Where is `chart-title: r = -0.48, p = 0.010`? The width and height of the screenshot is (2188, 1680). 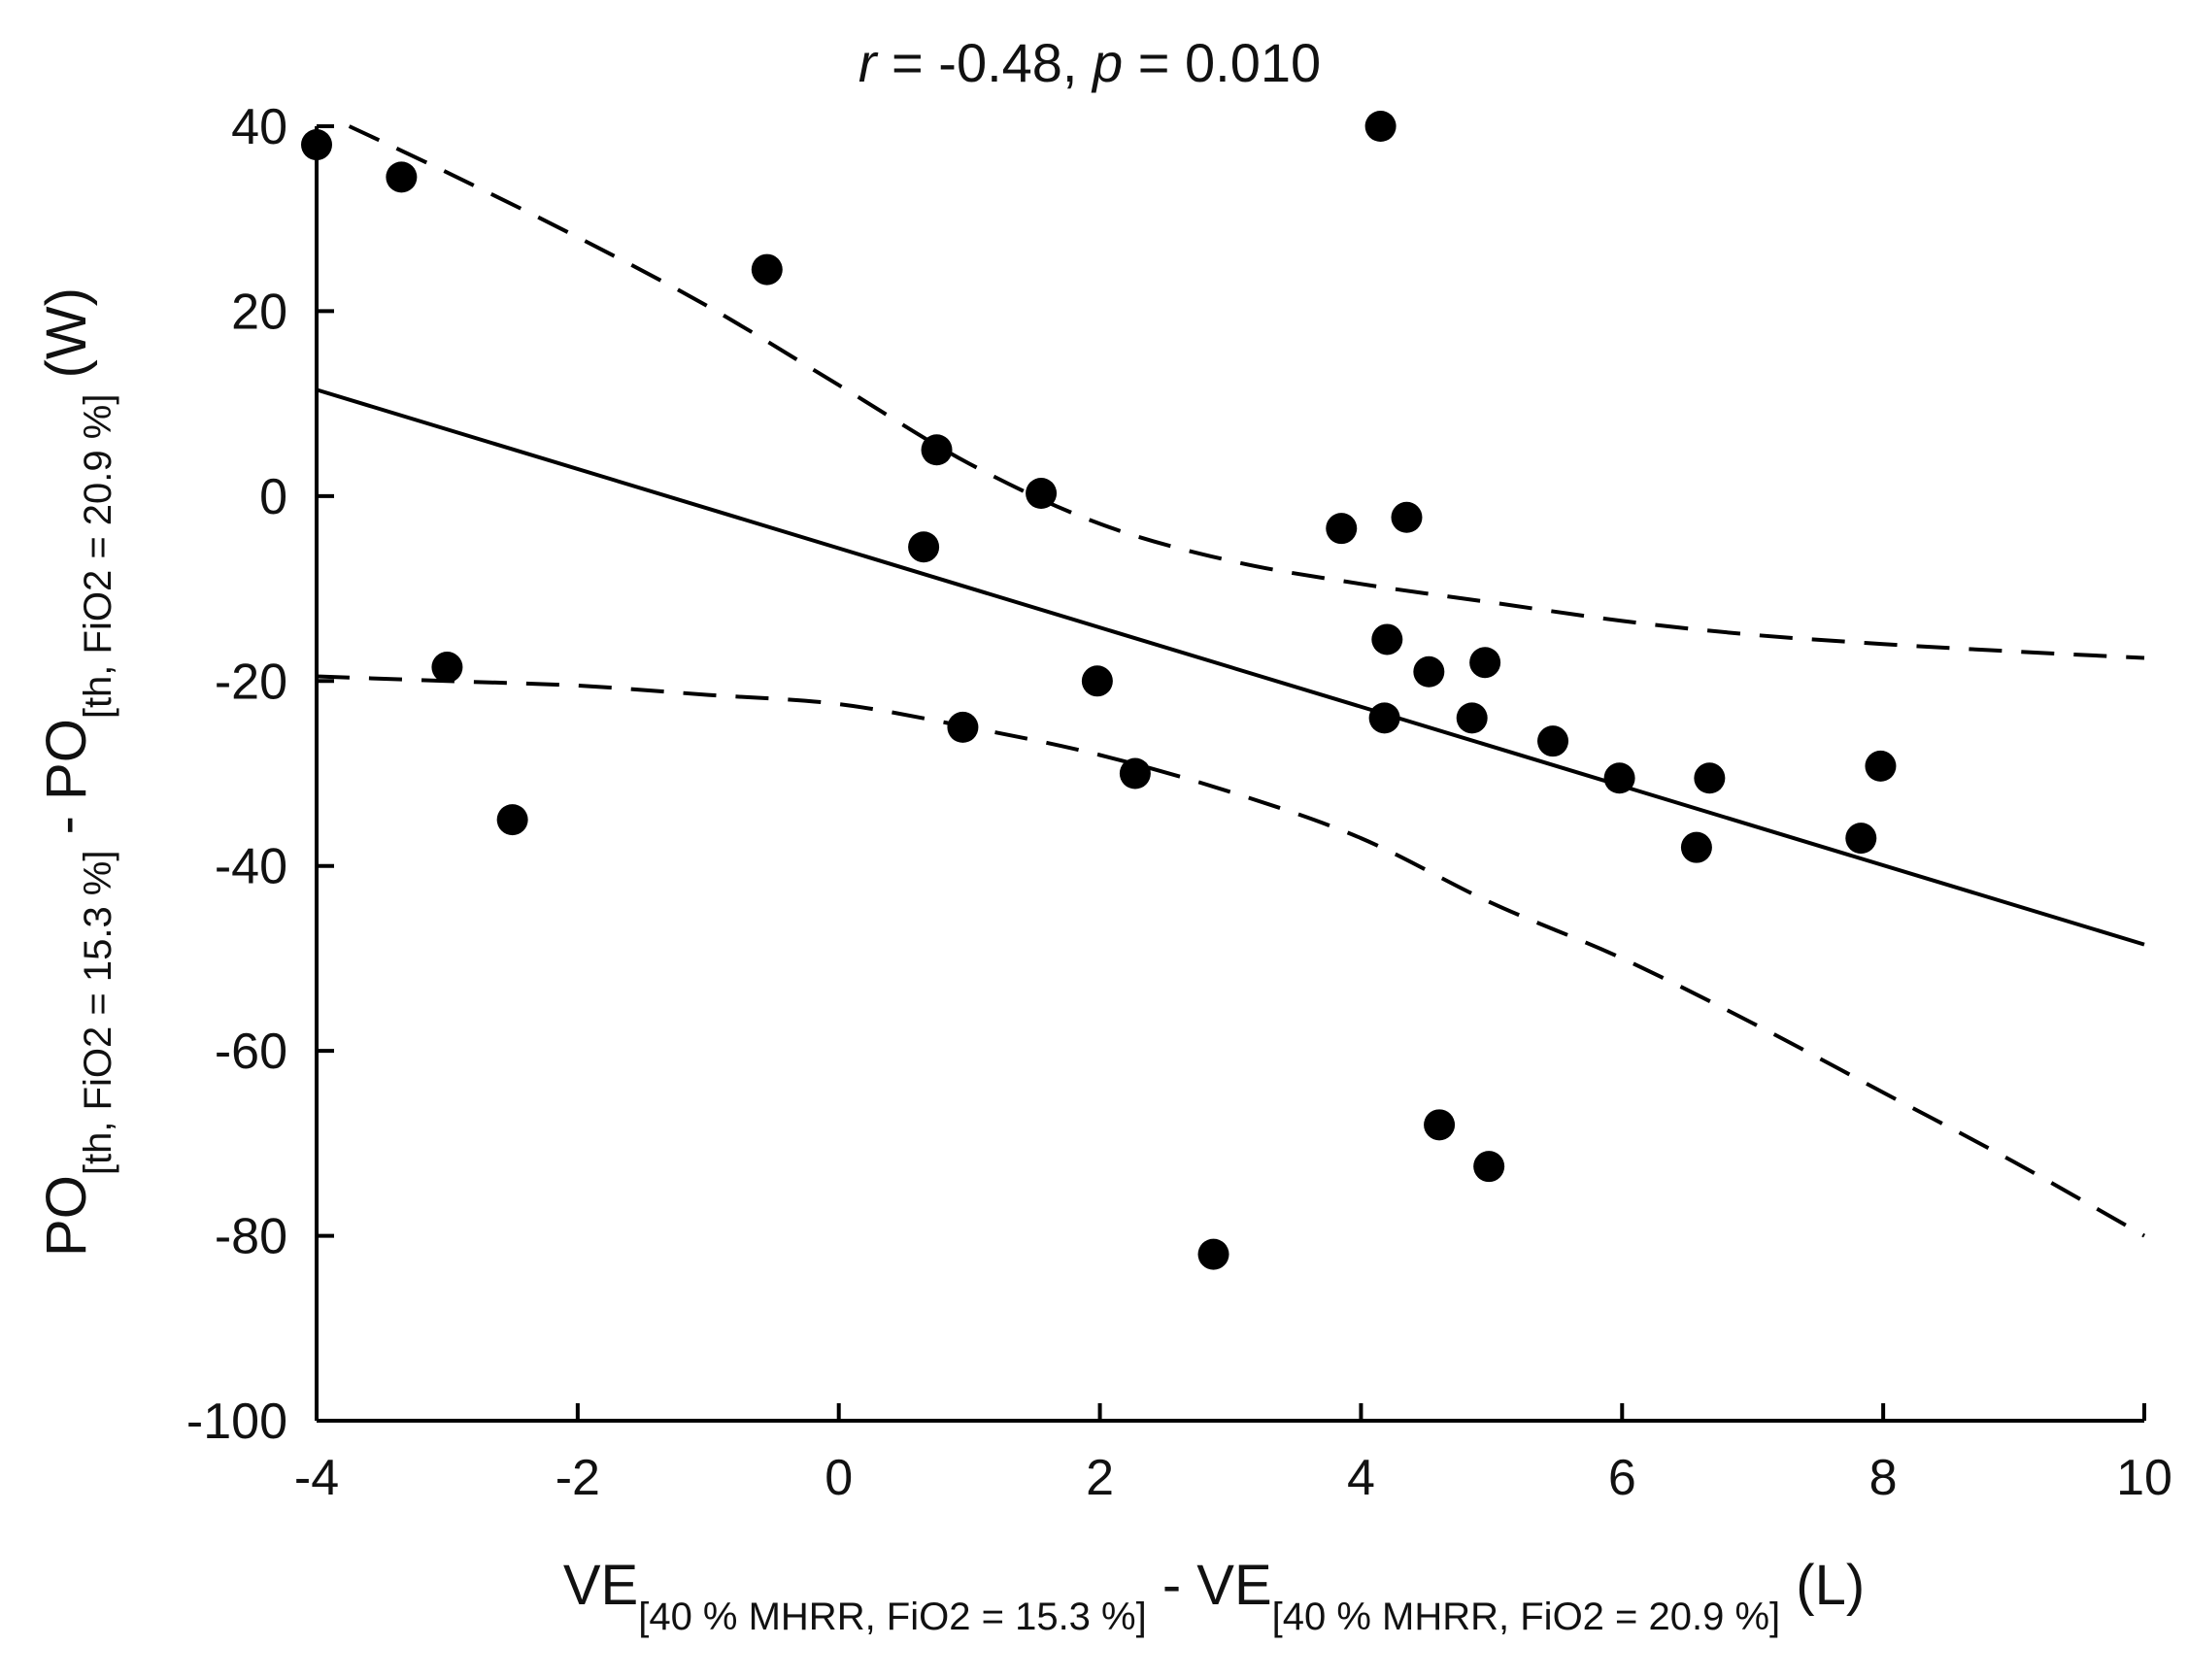
chart-title: r = -0.48, p = 0.010 is located at coordinates (1090, 62).